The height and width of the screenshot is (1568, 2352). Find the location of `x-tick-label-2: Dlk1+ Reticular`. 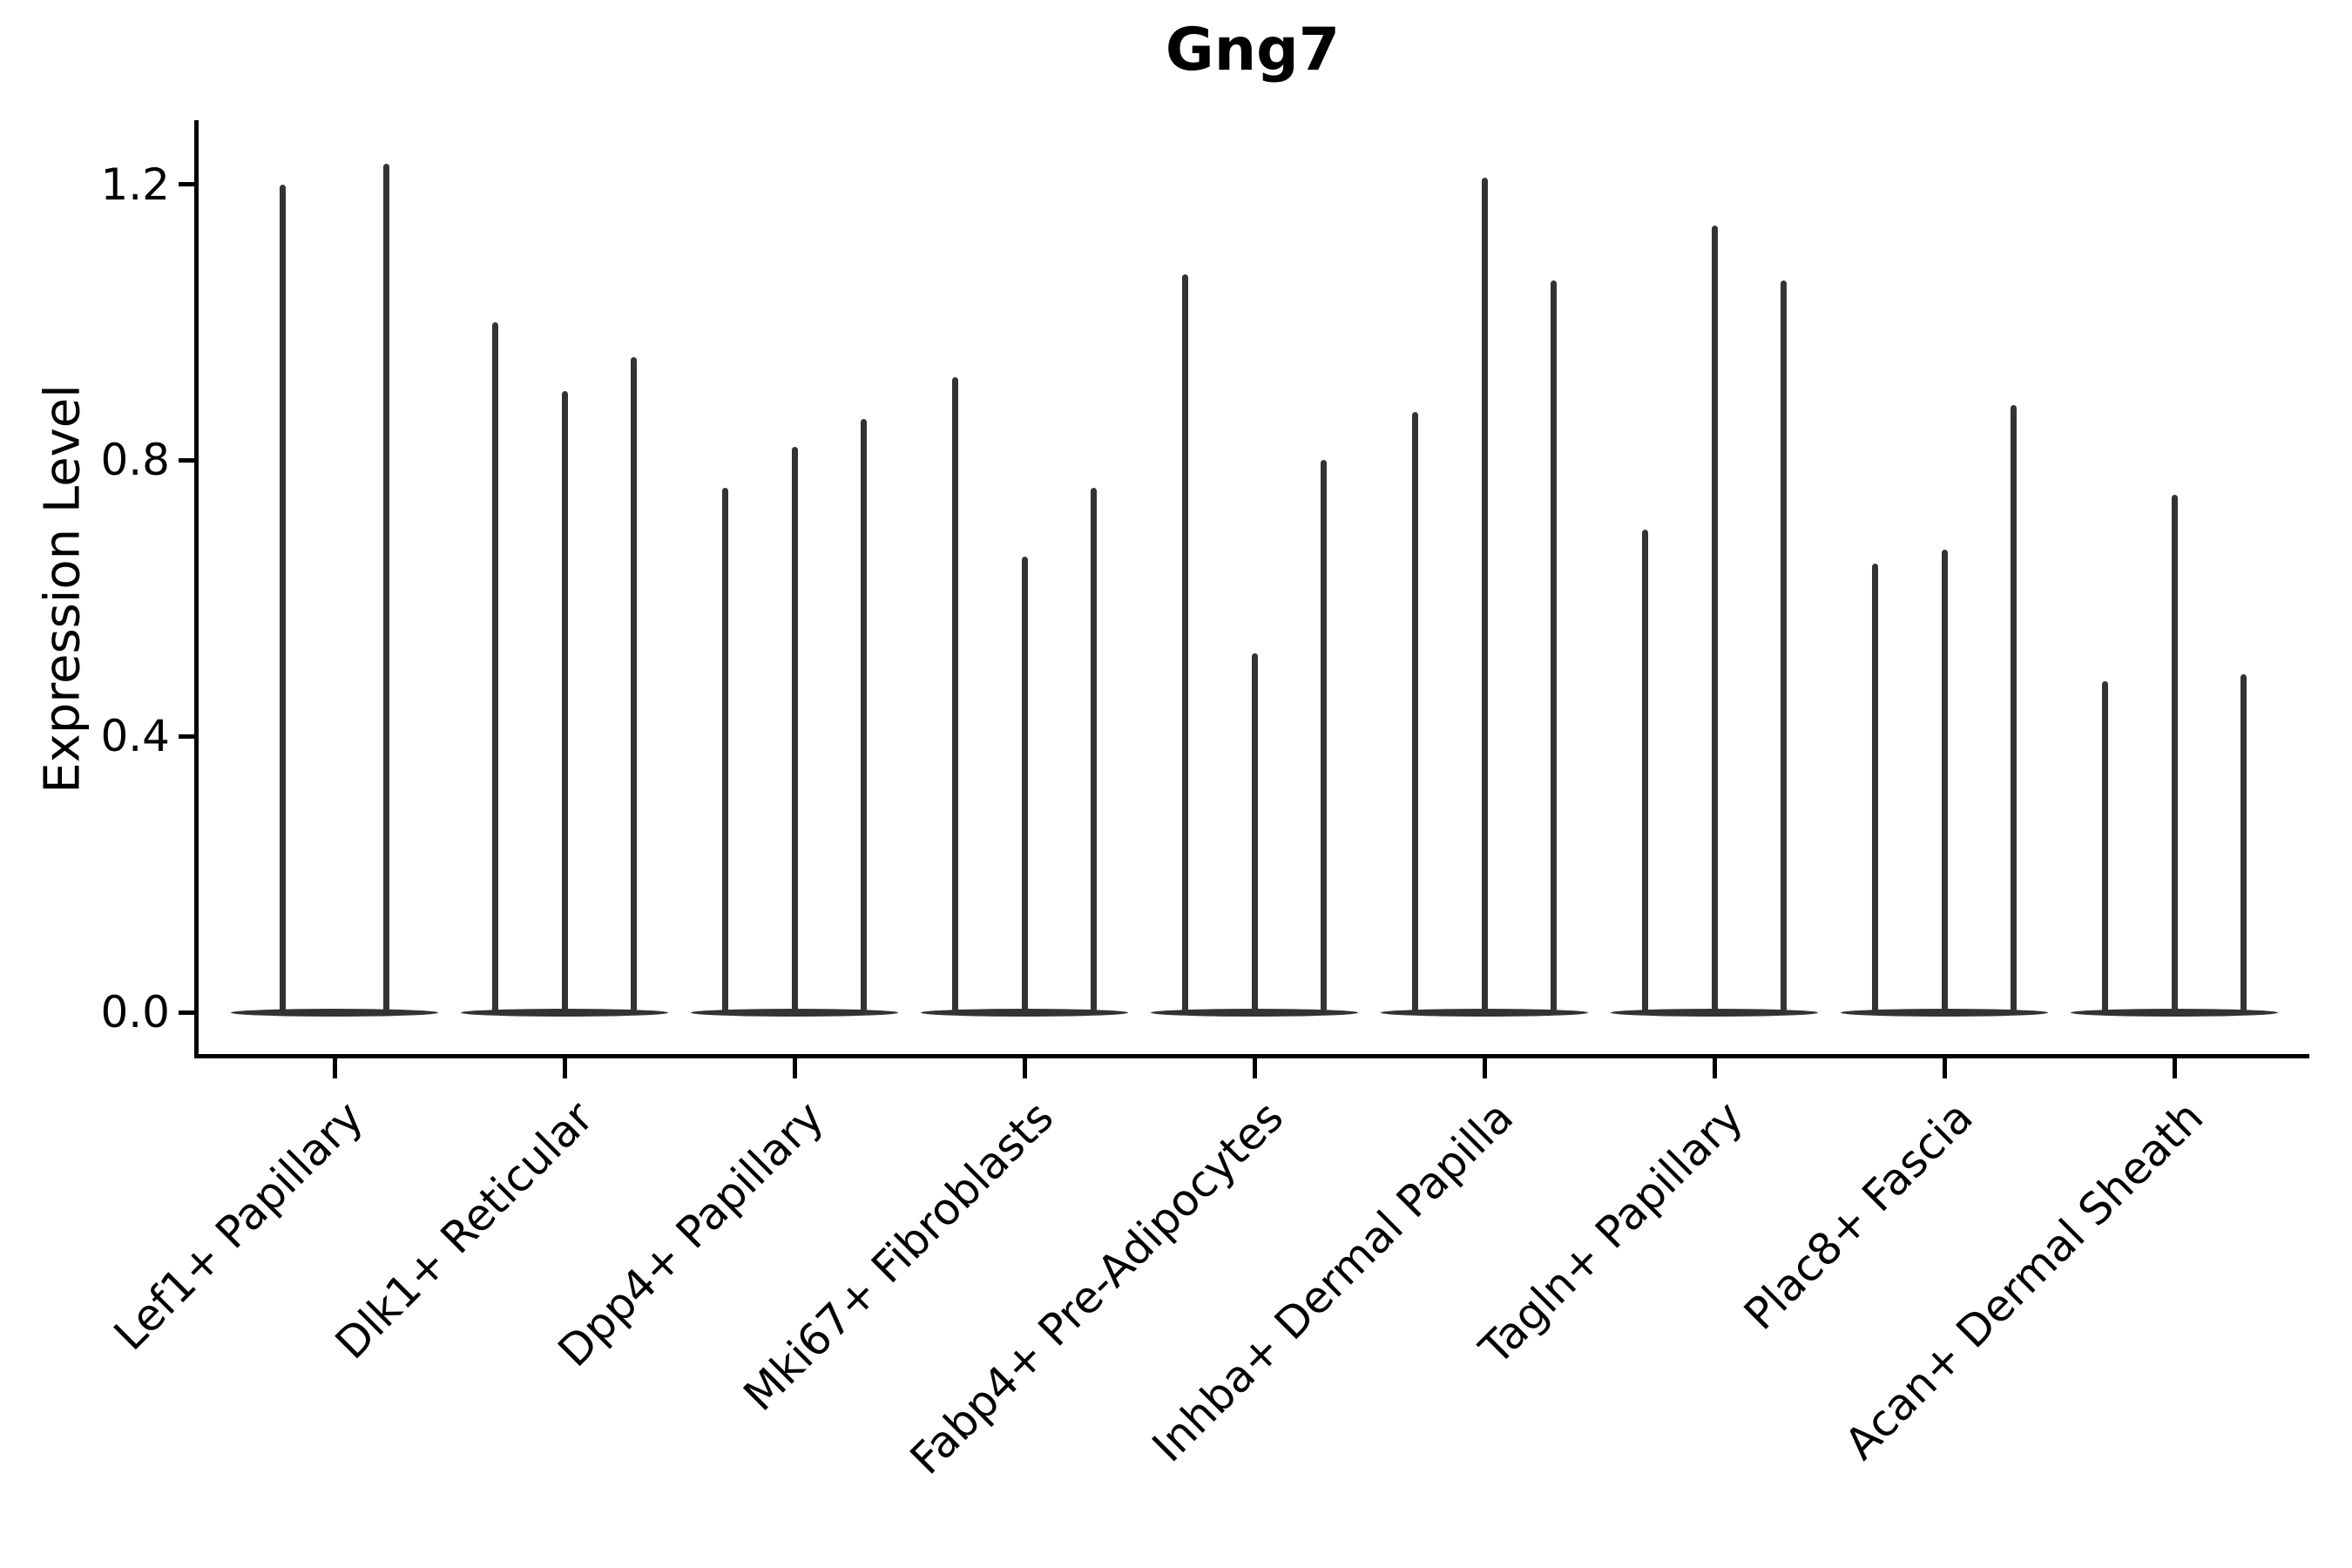

x-tick-label-2: Dlk1+ Reticular is located at coordinates (465, 1231).